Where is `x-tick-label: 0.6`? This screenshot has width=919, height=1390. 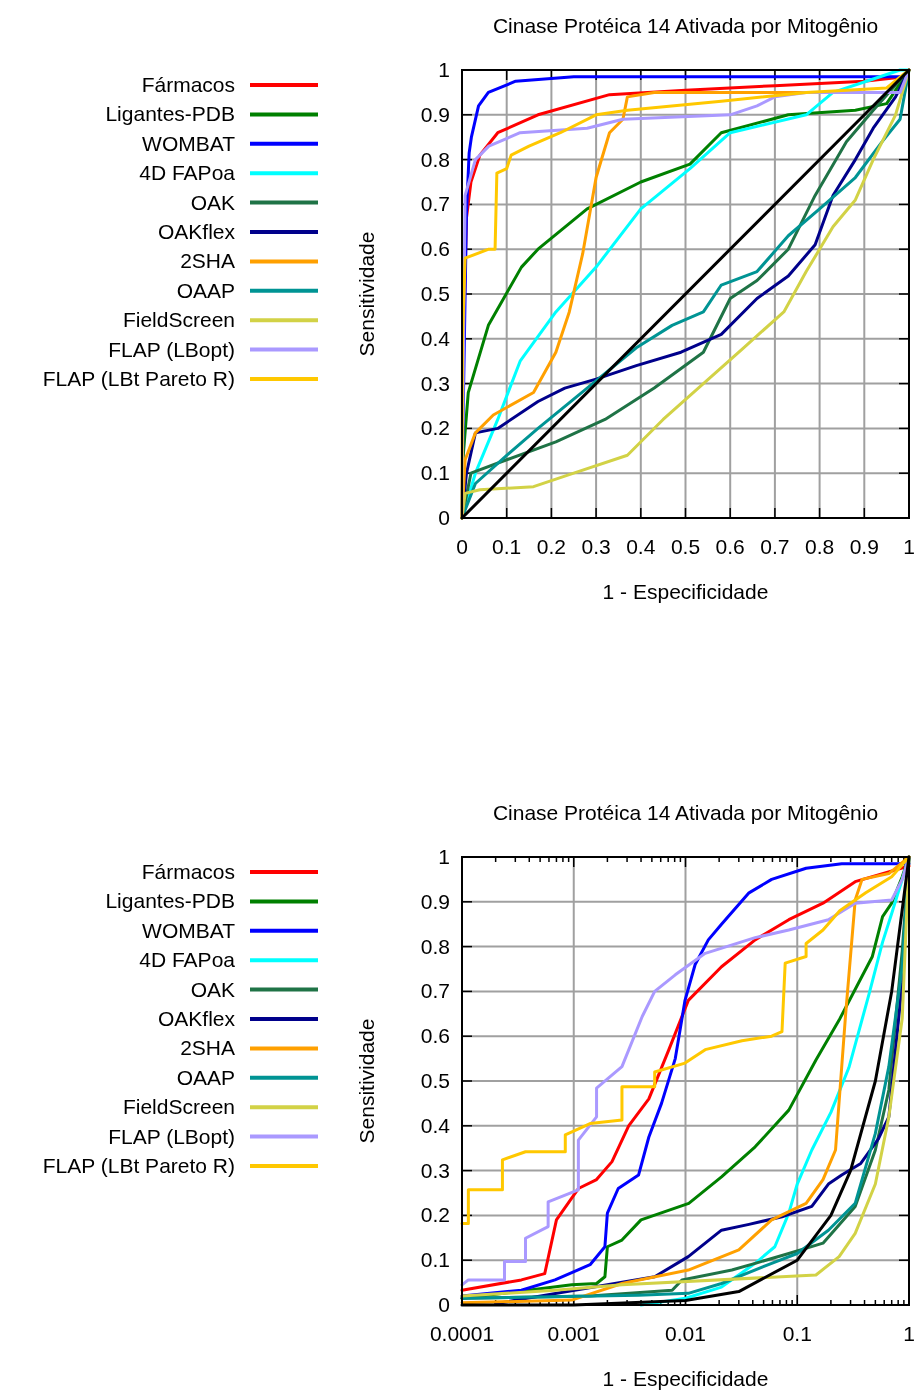 x-tick-label: 0.6 is located at coordinates (730, 546).